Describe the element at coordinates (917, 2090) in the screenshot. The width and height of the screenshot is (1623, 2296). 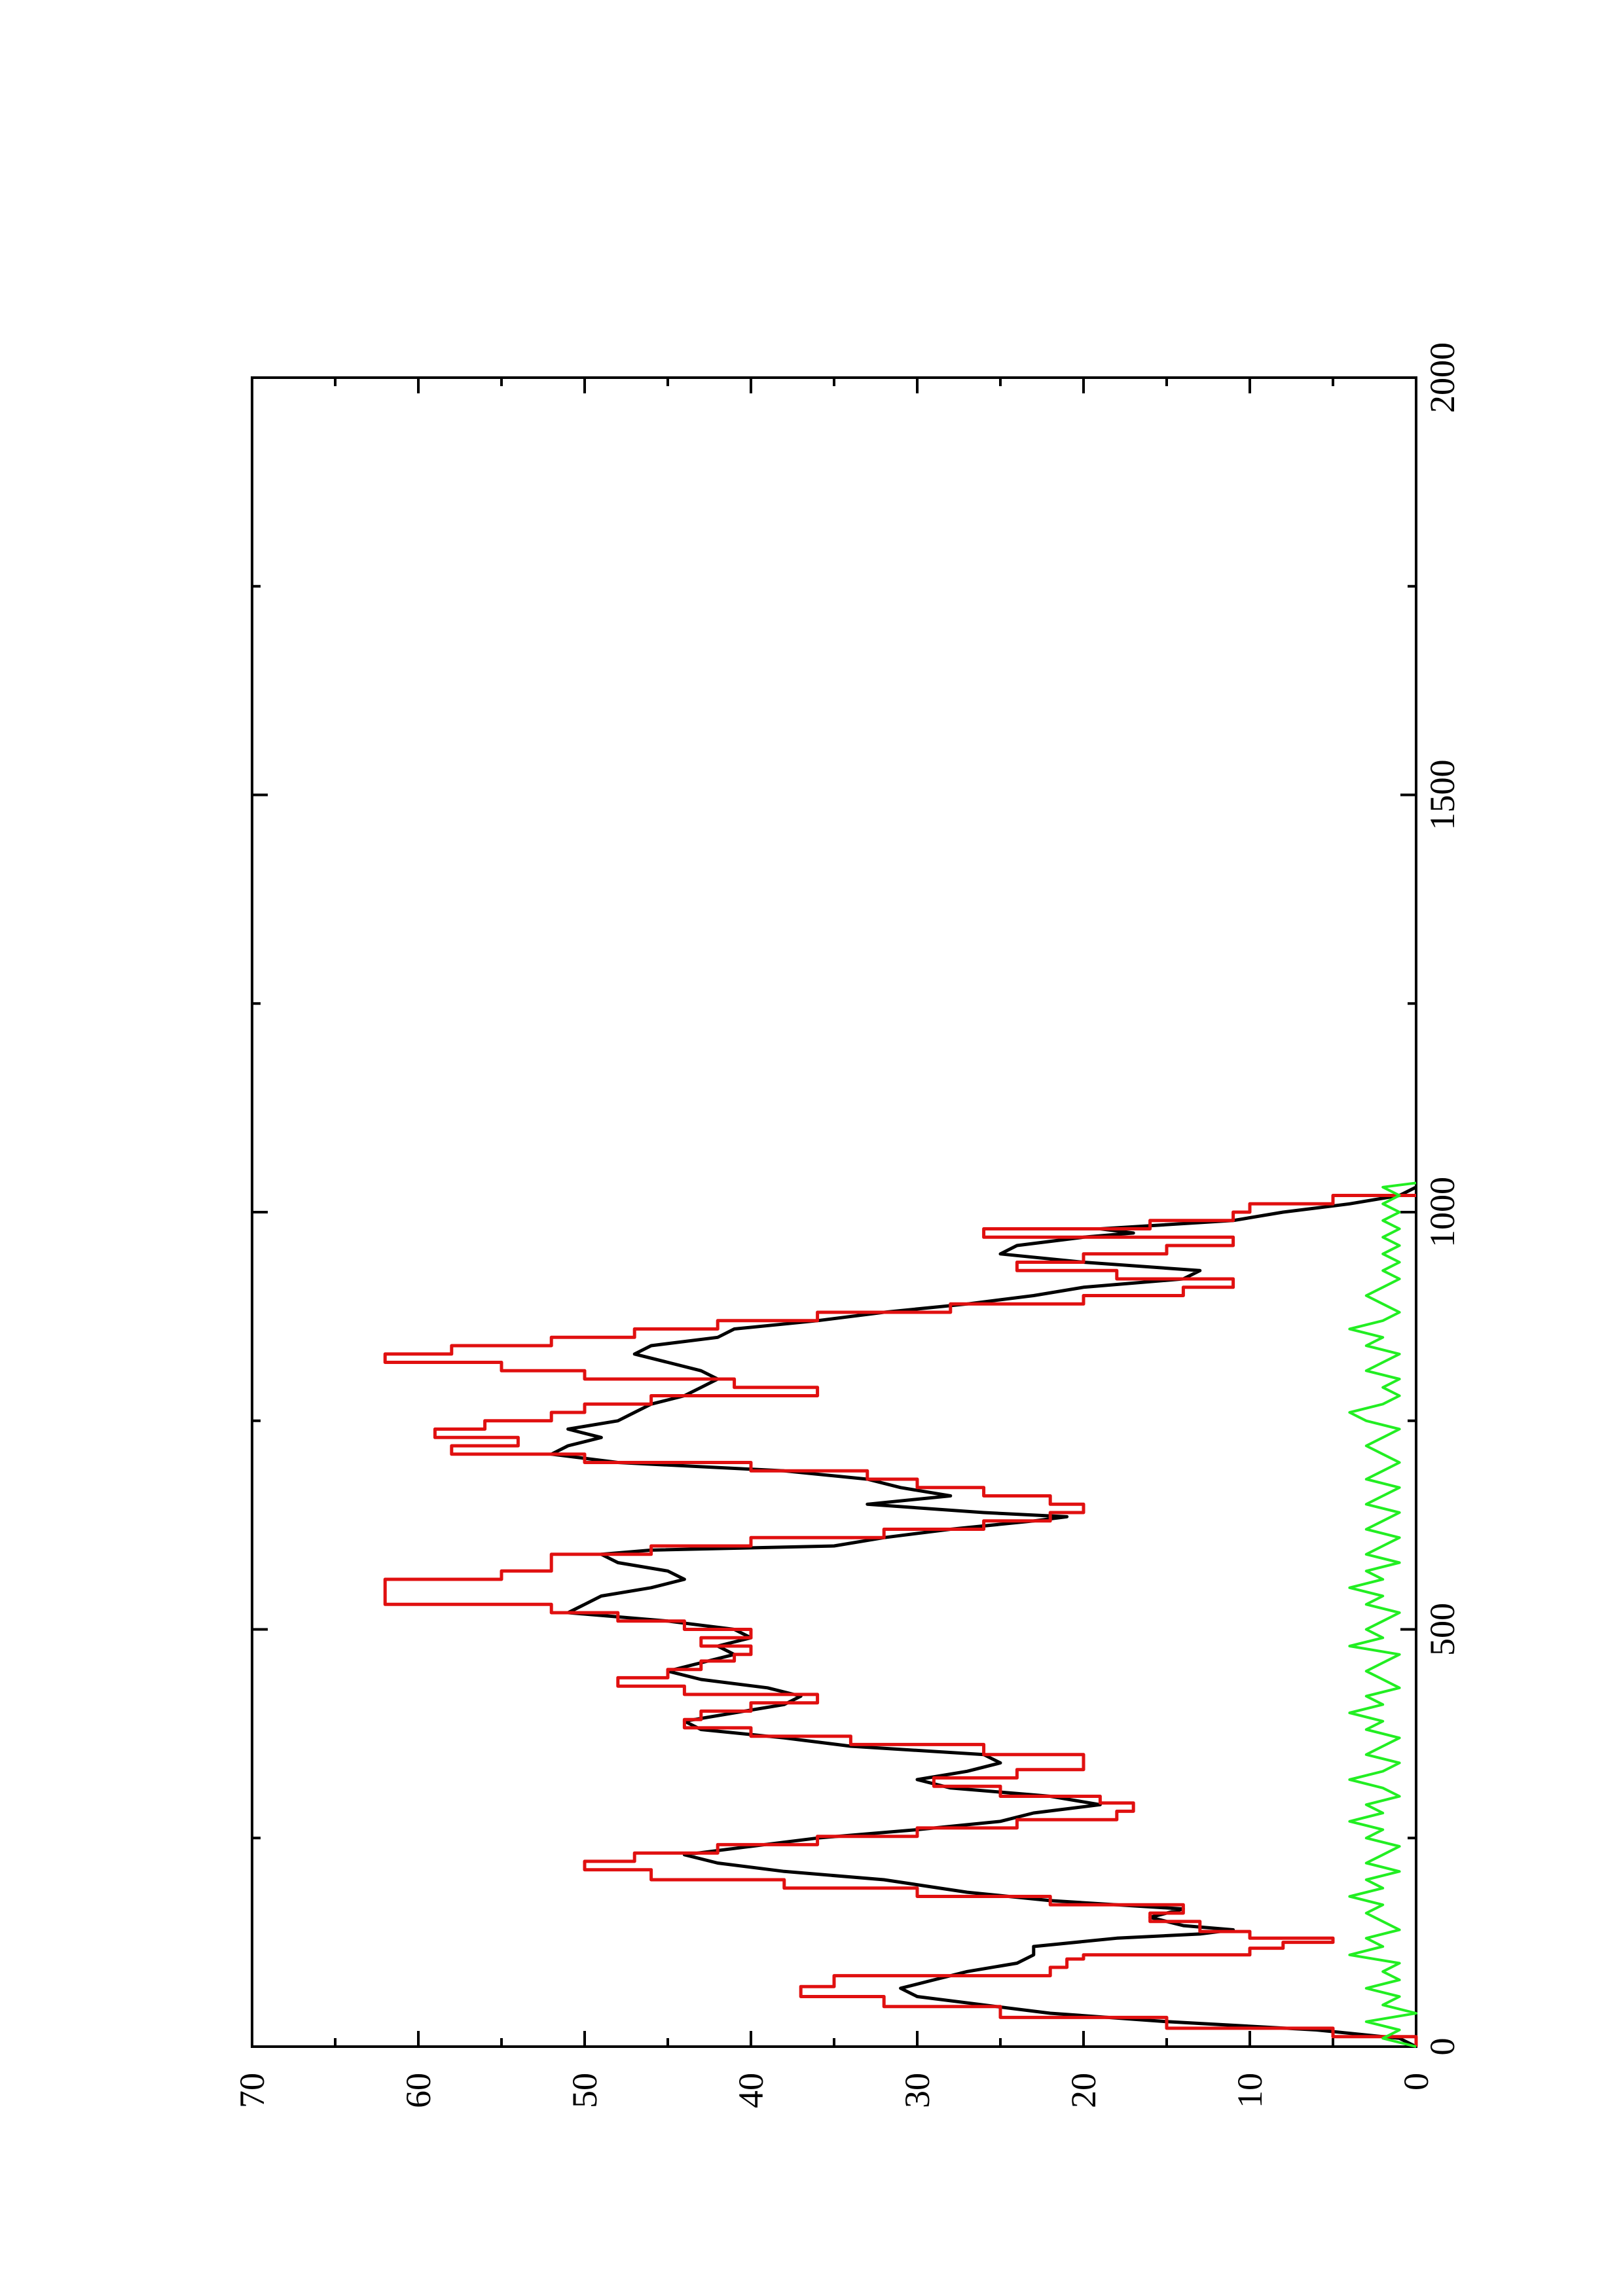
I see `y-tick-label: 30` at that location.